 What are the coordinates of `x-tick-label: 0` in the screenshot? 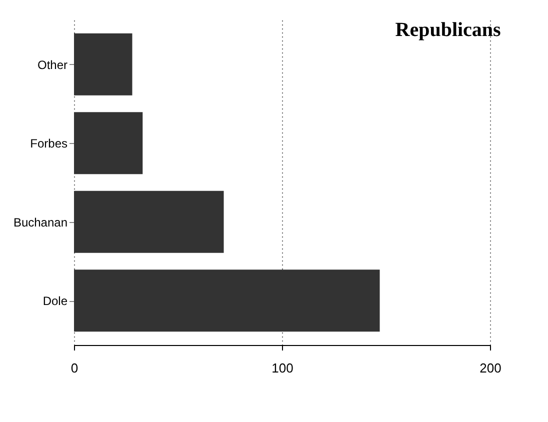 It's located at (74, 368).